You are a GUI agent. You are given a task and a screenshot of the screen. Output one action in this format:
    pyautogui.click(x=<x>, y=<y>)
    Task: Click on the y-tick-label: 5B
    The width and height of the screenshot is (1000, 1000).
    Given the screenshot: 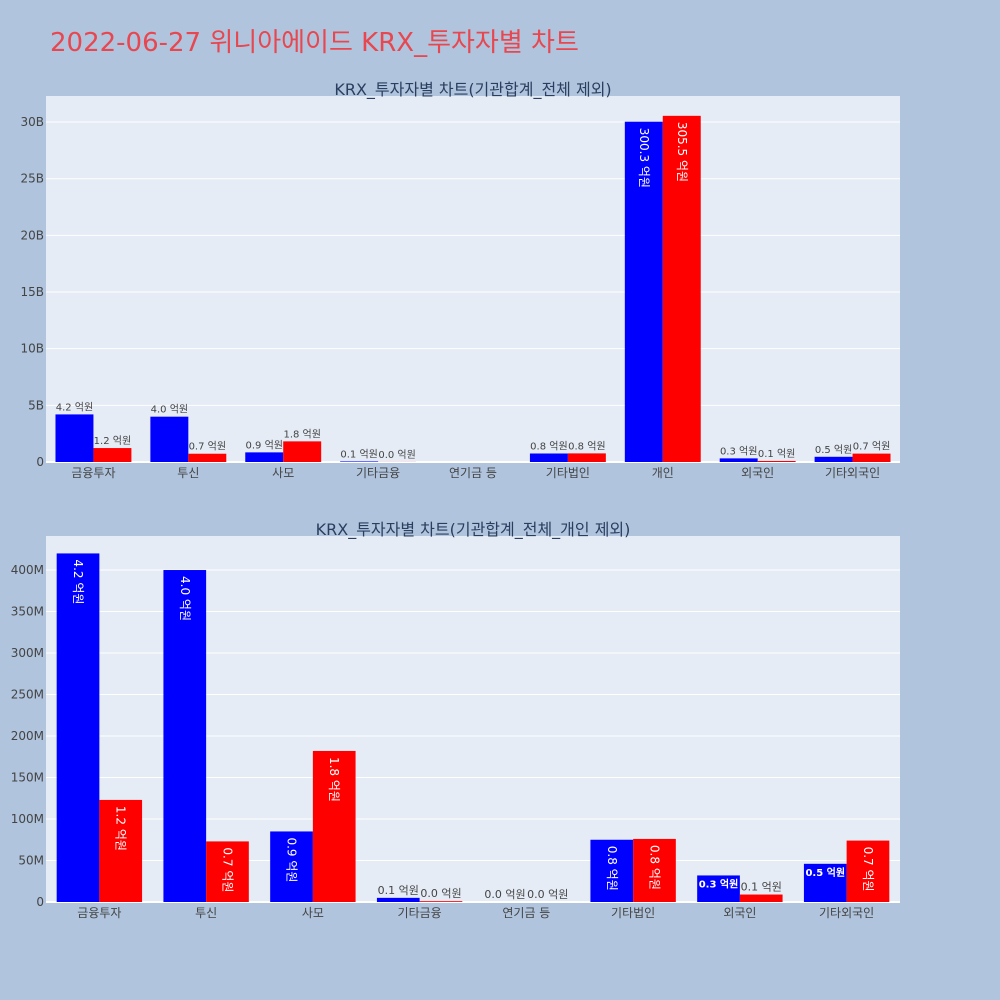 What is the action you would take?
    pyautogui.click(x=36, y=405)
    